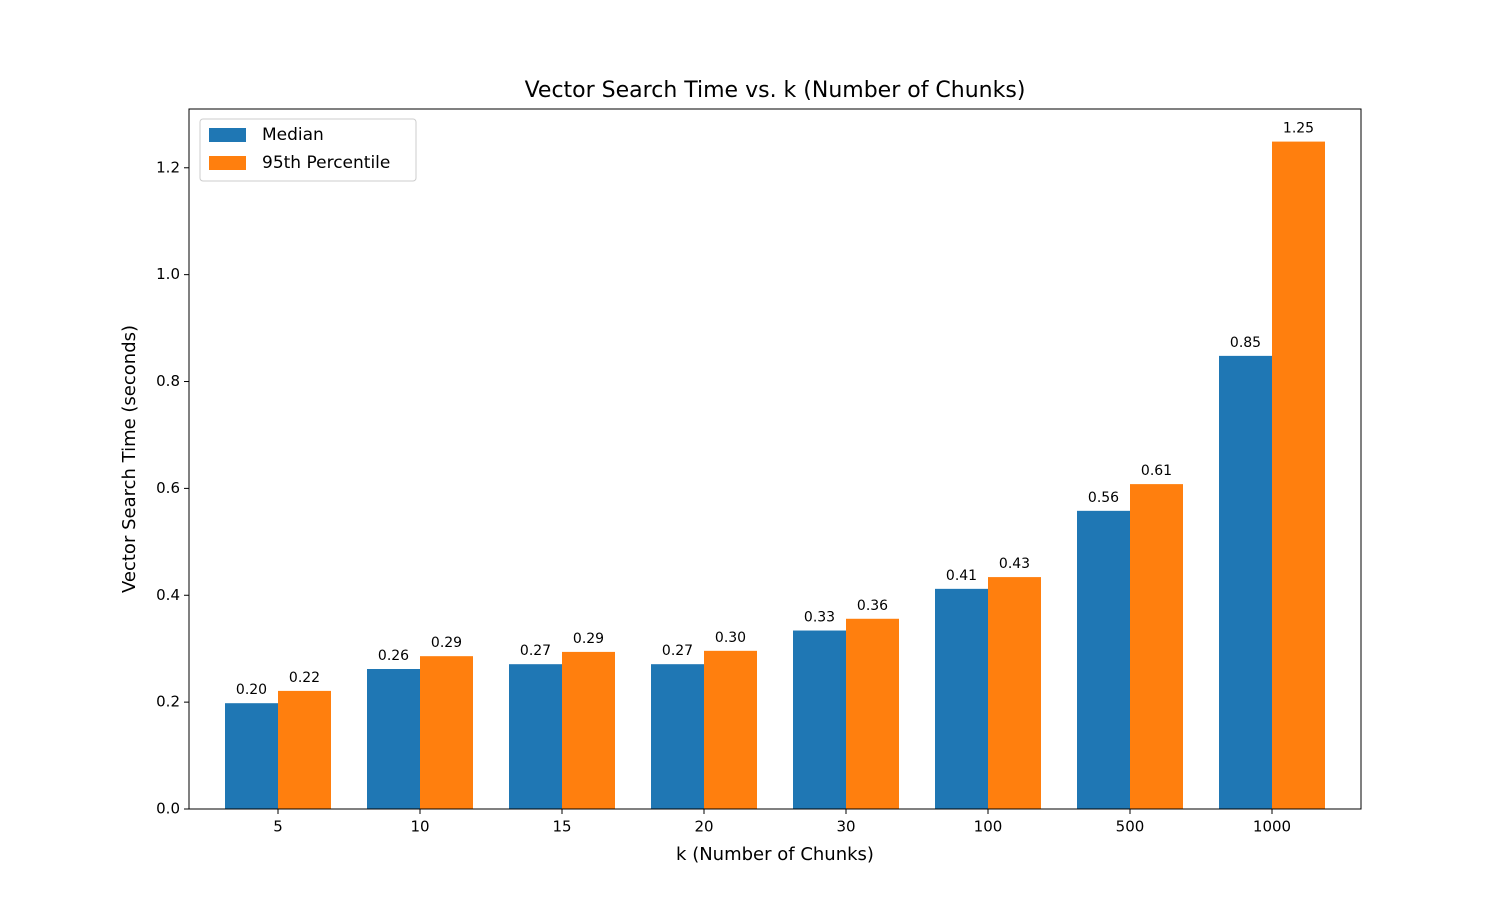  What do you see at coordinates (326, 163) in the screenshot?
I see `legend-label: 95th Percentile` at bounding box center [326, 163].